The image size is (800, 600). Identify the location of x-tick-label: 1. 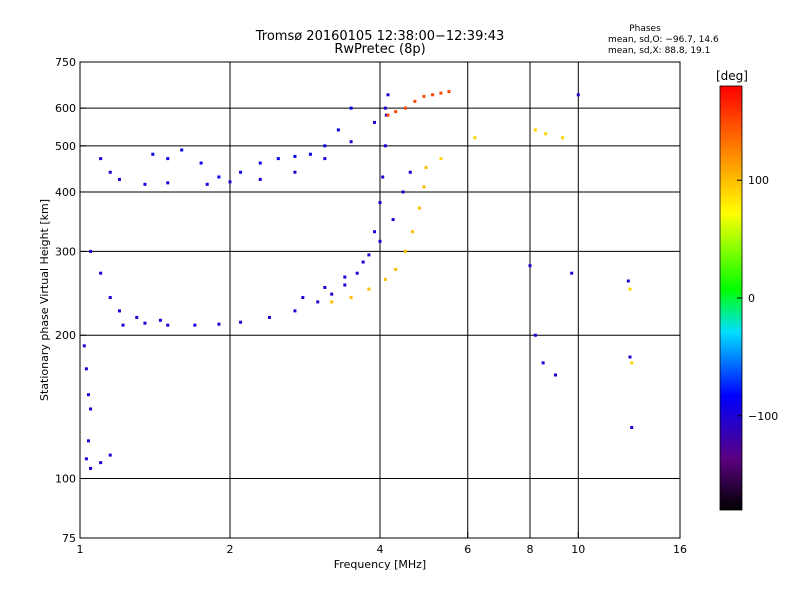
(80, 549).